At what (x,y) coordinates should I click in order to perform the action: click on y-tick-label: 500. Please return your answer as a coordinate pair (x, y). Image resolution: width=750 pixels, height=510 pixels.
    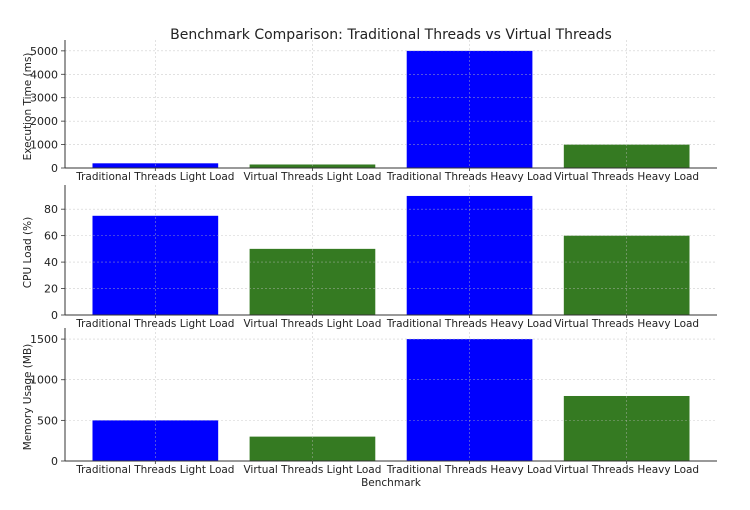
    Looking at the image, I should click on (47, 420).